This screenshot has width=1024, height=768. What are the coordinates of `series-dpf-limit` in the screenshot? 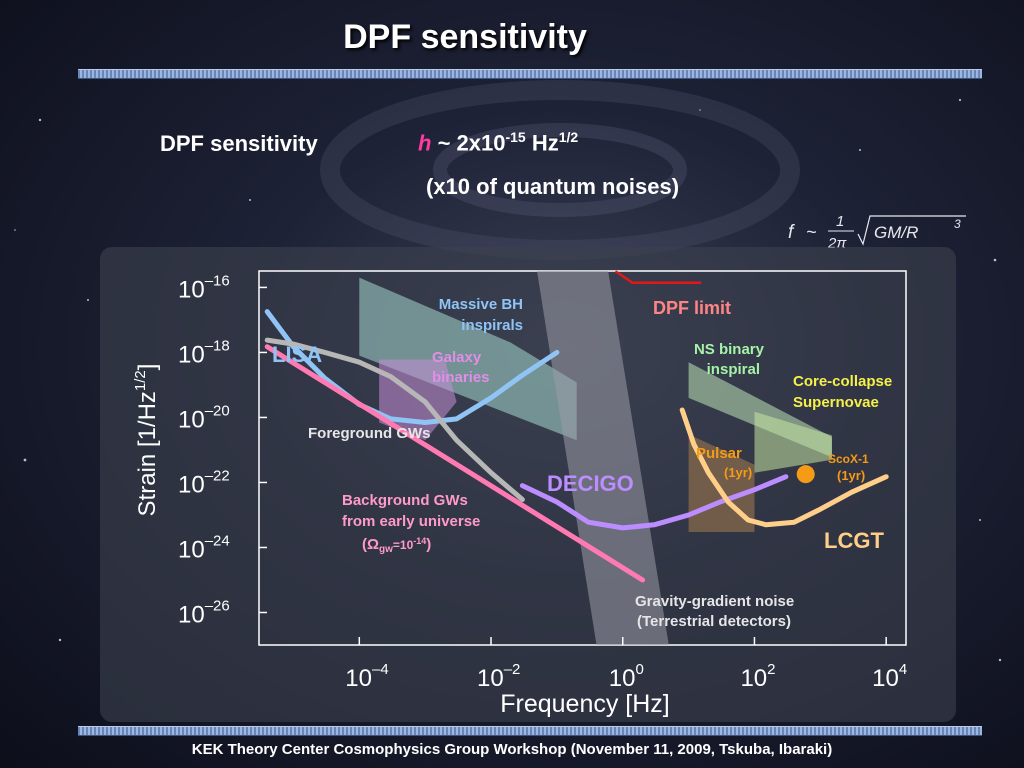 It's located at (658, 277).